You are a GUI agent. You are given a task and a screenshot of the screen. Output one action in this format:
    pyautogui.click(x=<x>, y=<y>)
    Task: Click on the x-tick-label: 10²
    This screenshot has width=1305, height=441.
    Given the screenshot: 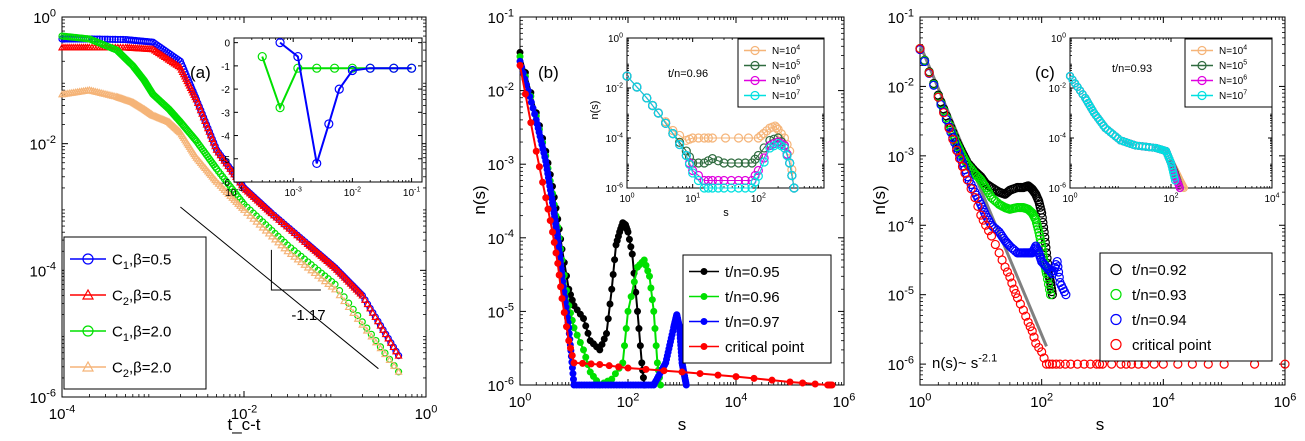 What is the action you would take?
    pyautogui.click(x=628, y=401)
    